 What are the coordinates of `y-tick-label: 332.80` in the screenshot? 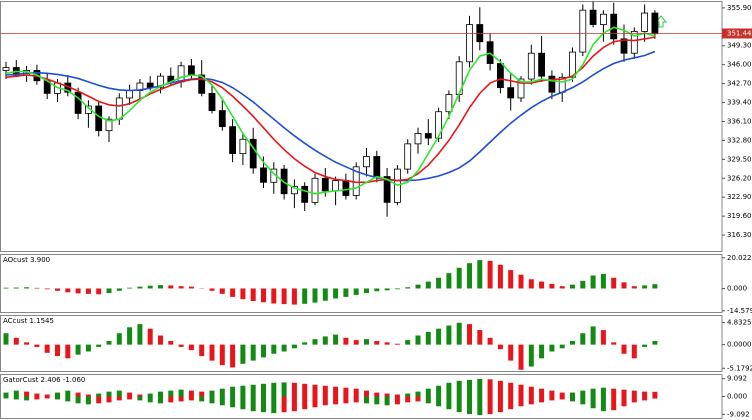 It's located at (739, 140).